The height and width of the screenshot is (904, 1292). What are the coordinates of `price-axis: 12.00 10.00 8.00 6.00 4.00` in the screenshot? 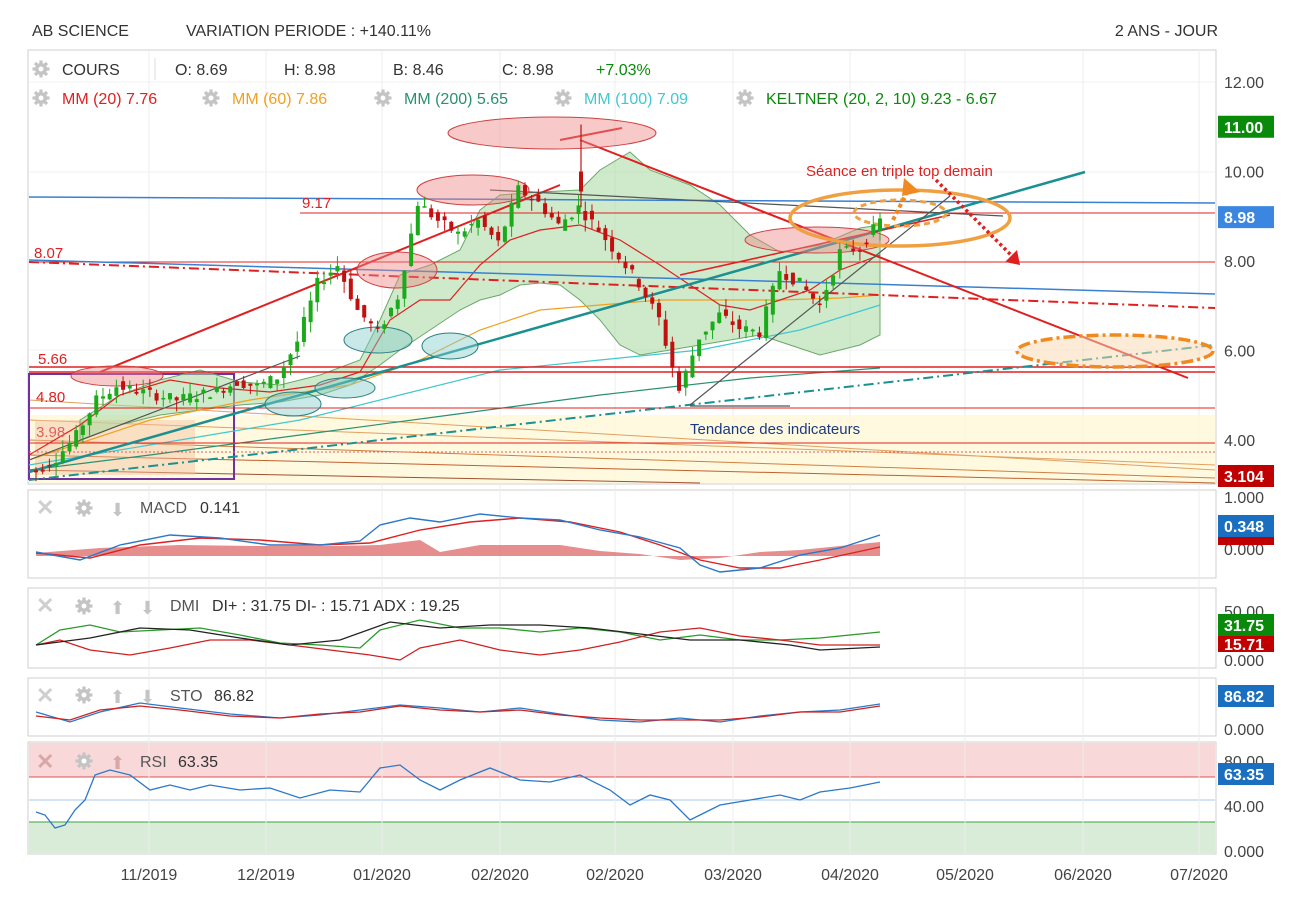 It's located at (1244, 262).